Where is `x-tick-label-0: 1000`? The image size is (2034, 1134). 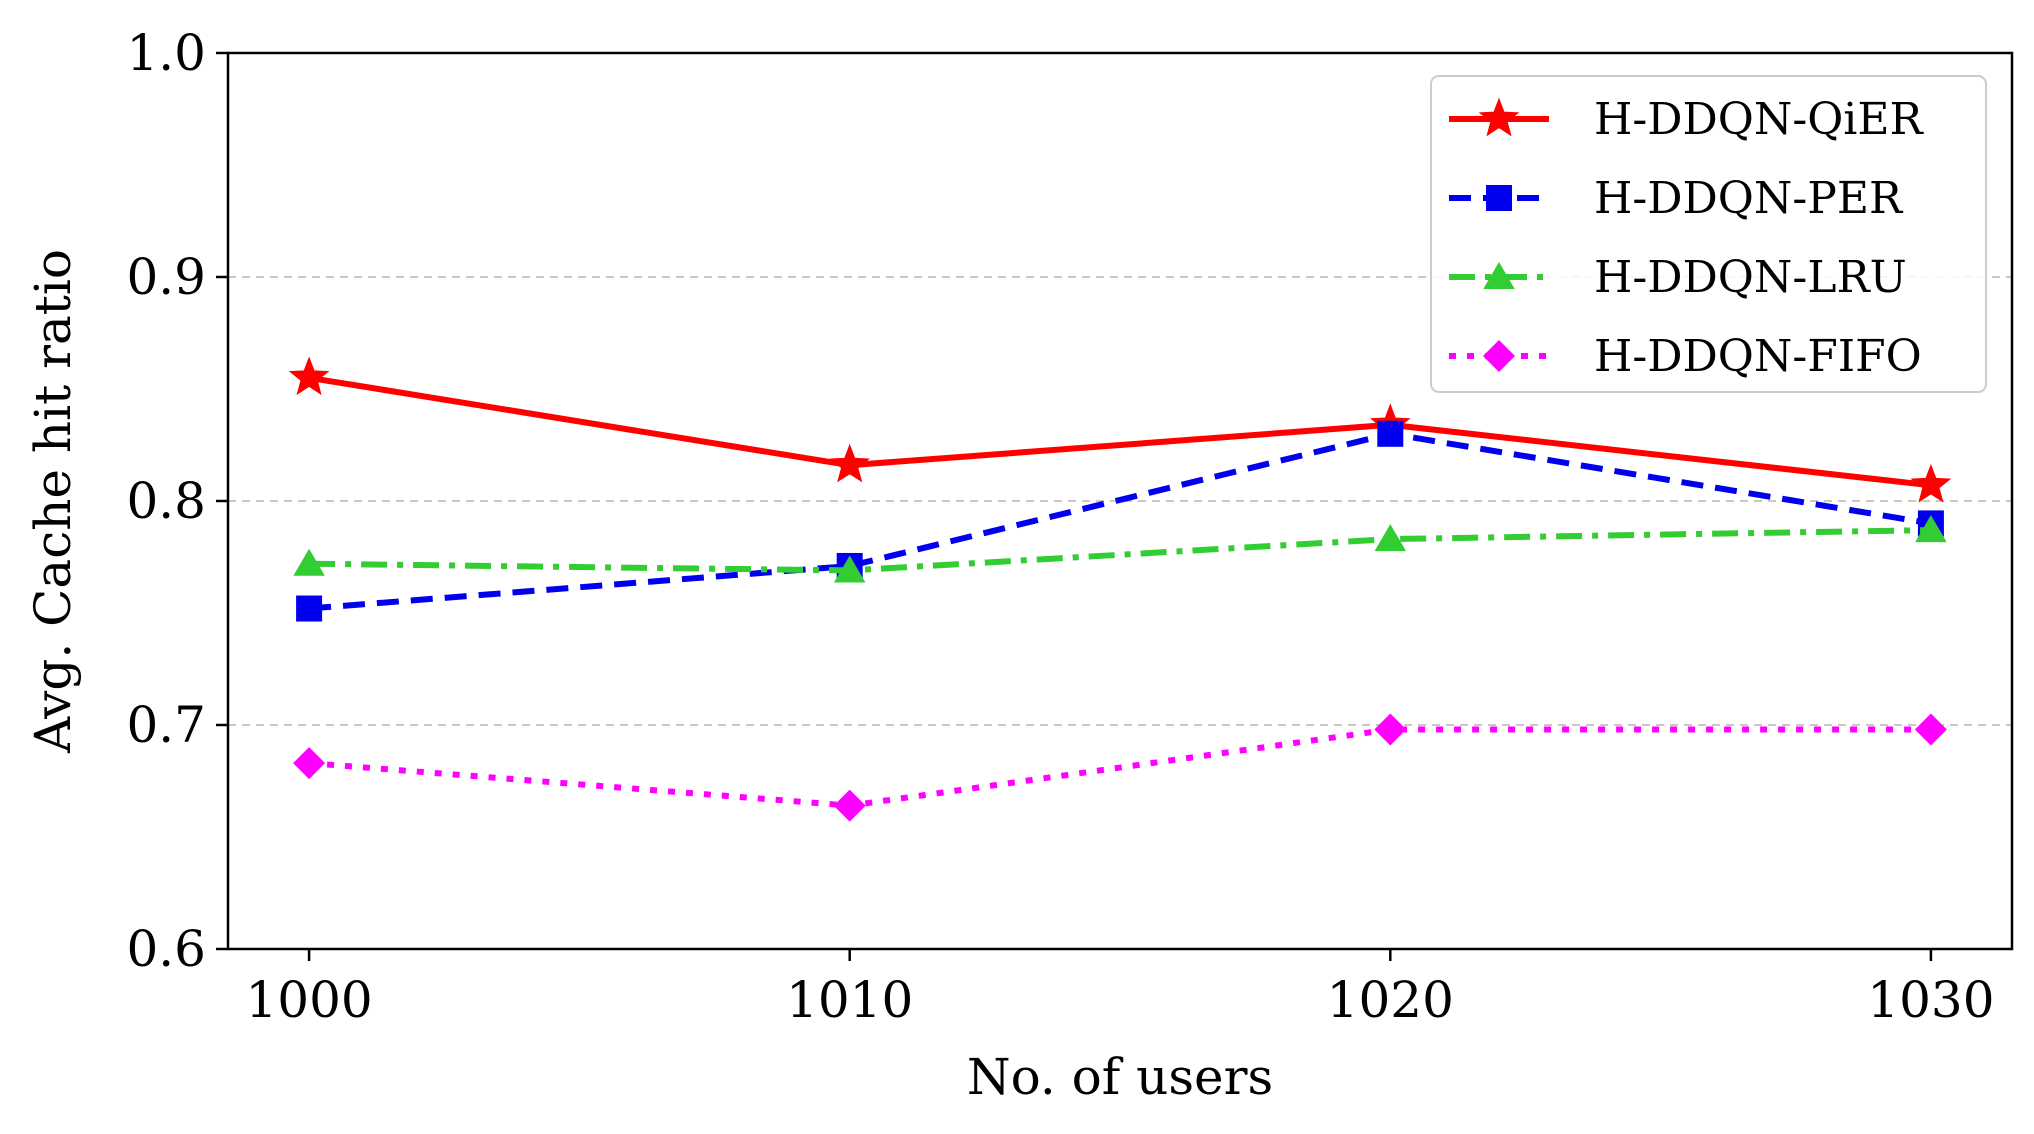
x-tick-label-0: 1000 is located at coordinates (308, 1000).